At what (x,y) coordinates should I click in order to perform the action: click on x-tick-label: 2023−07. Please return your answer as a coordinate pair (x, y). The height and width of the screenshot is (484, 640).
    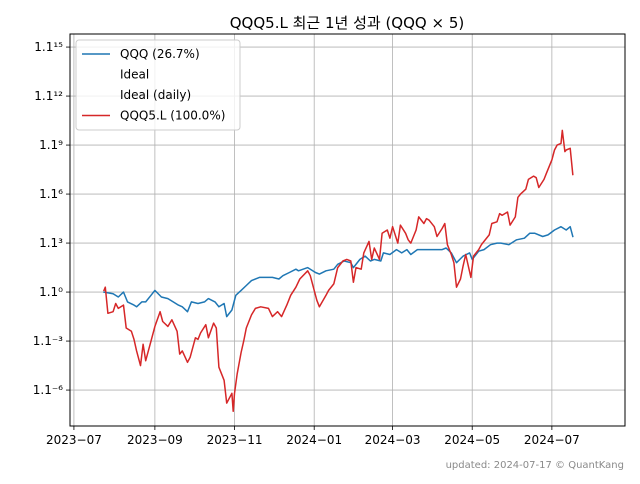
    Looking at the image, I should click on (74, 440).